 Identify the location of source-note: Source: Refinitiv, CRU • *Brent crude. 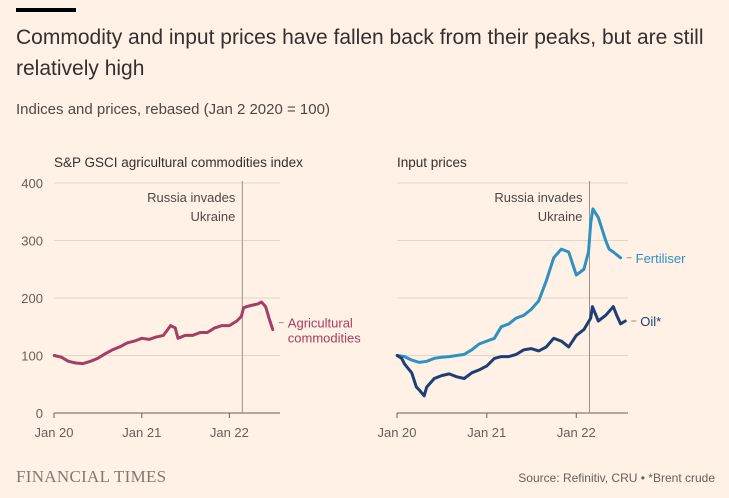
(616, 478).